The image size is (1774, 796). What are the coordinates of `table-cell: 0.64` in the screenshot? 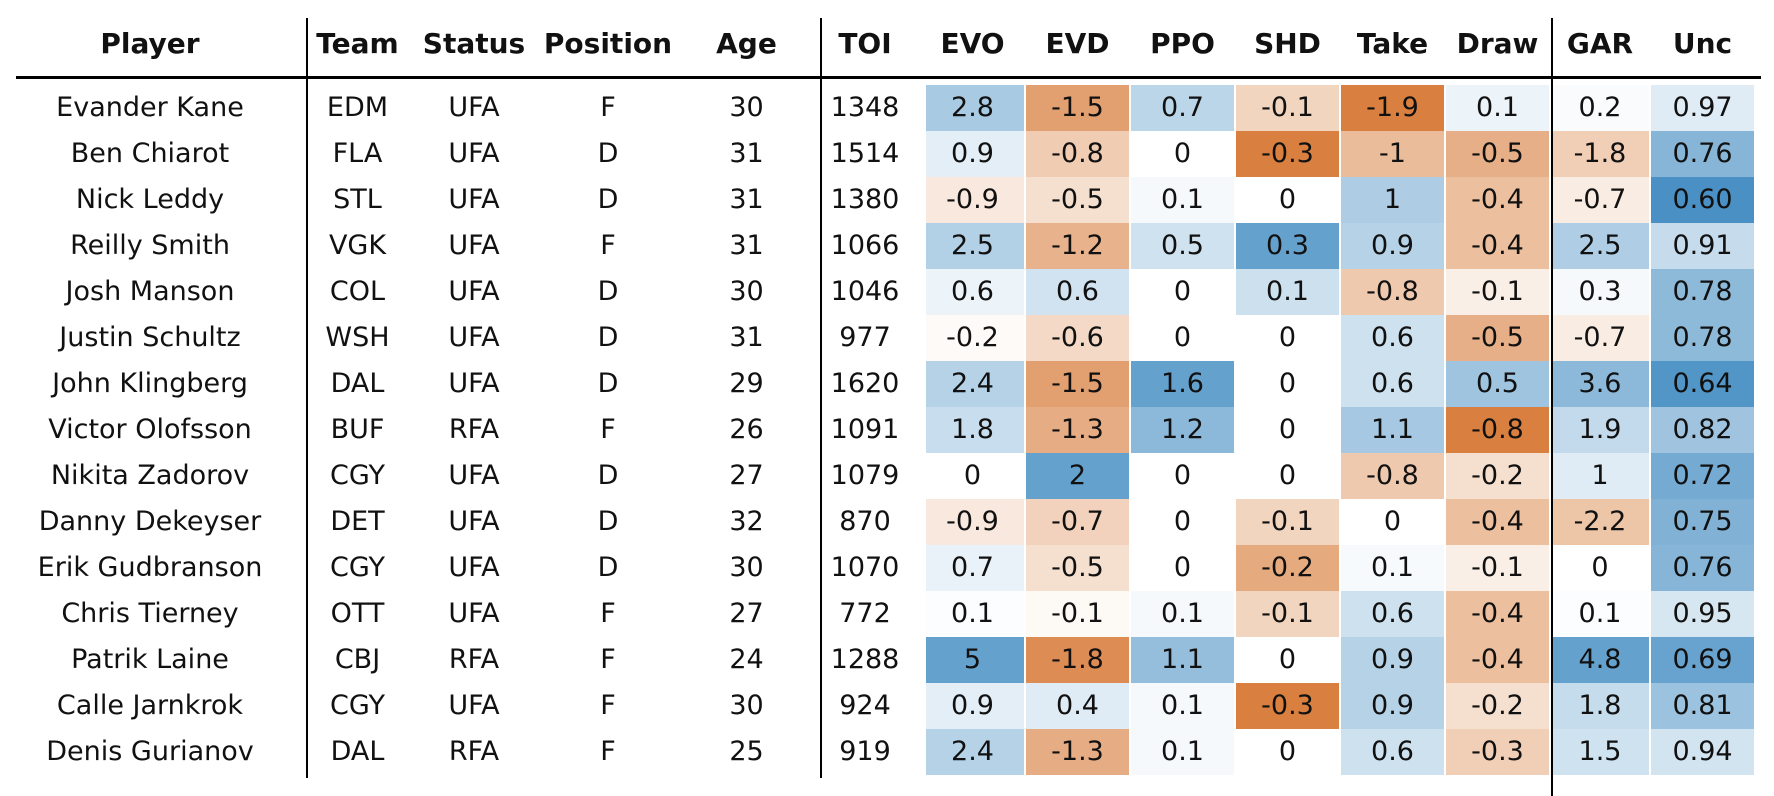 It's located at (1702, 383).